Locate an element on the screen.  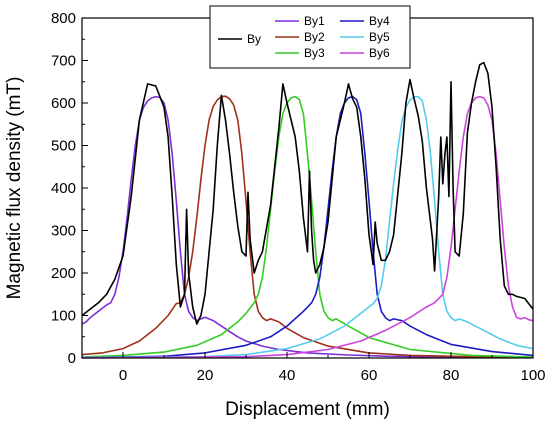
y-axis: 0 100 200 300 400 500 600 700 800 is located at coordinates (69, 188).